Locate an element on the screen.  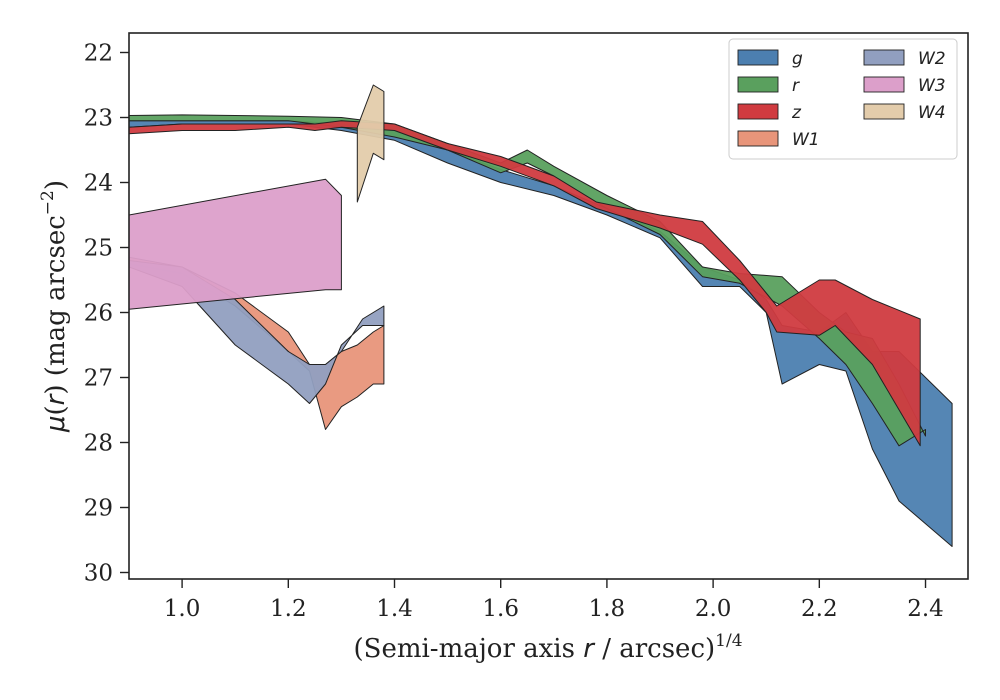
legend-box is located at coordinates (843, 99).